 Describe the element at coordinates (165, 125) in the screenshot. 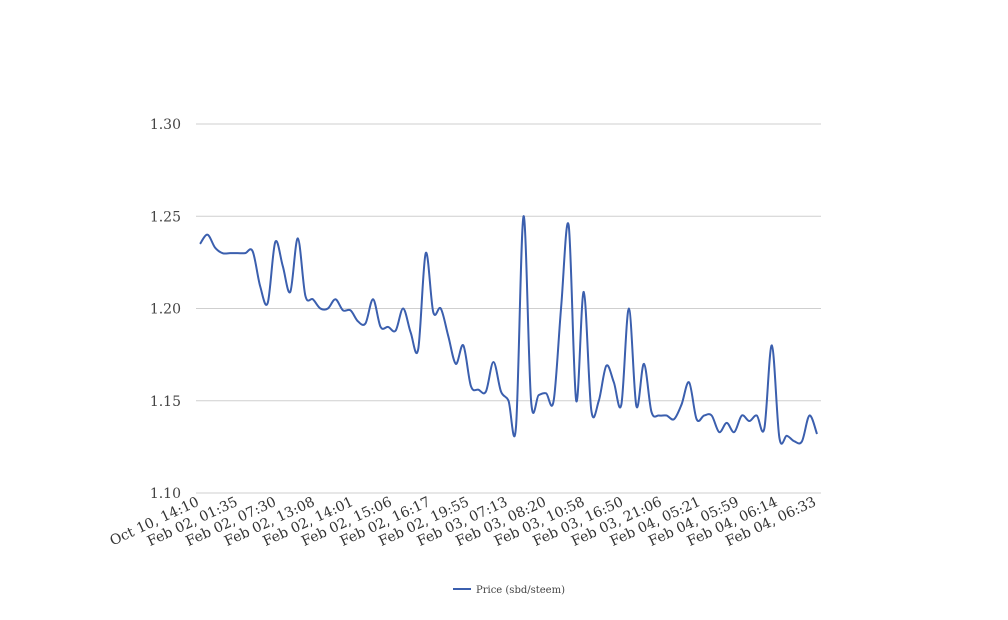

I see `y-tick-label: 1.30` at that location.